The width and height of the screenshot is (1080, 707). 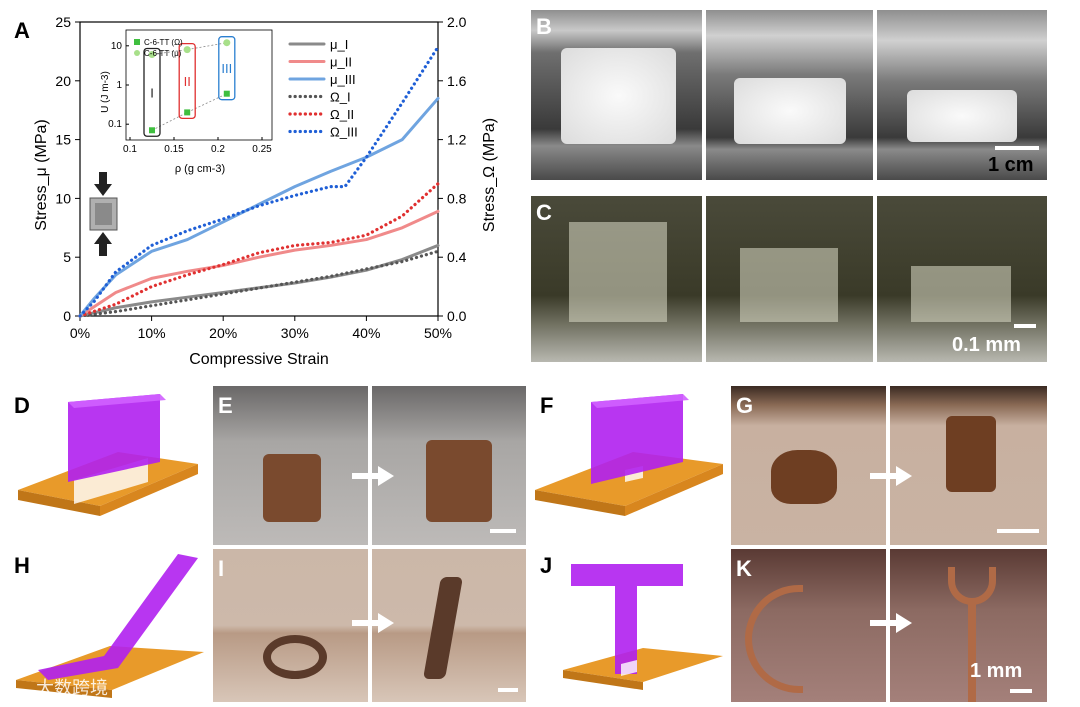 What do you see at coordinates (457, 257) in the screenshot?
I see `right-tick-label: 0.4` at bounding box center [457, 257].